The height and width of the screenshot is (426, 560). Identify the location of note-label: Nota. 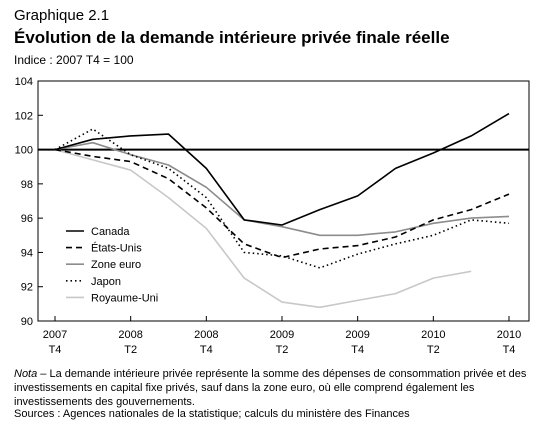
(26, 374).